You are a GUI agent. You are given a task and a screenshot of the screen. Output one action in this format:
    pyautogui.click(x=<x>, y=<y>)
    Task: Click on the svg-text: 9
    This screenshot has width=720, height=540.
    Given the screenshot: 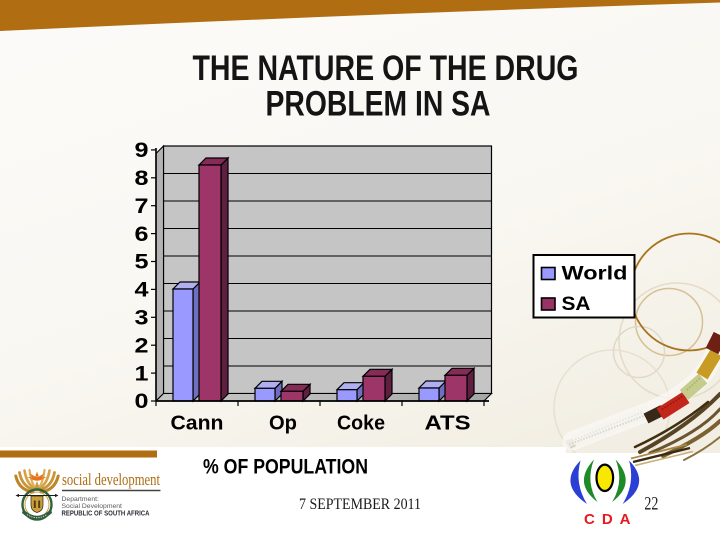 What is the action you would take?
    pyautogui.click(x=142, y=150)
    